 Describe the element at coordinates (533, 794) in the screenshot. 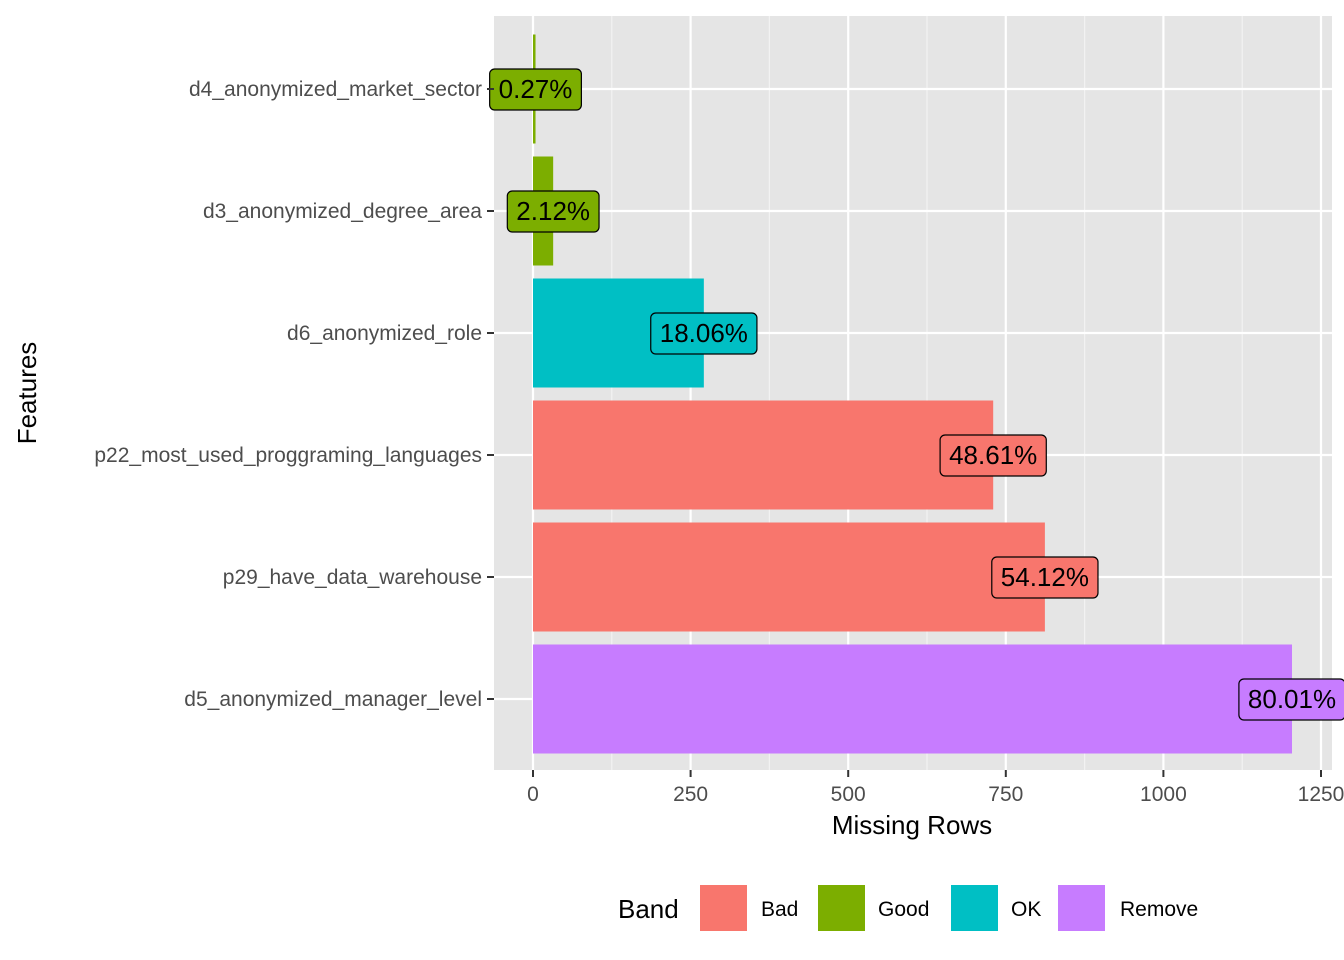

I see `x-tick-label: 0` at that location.